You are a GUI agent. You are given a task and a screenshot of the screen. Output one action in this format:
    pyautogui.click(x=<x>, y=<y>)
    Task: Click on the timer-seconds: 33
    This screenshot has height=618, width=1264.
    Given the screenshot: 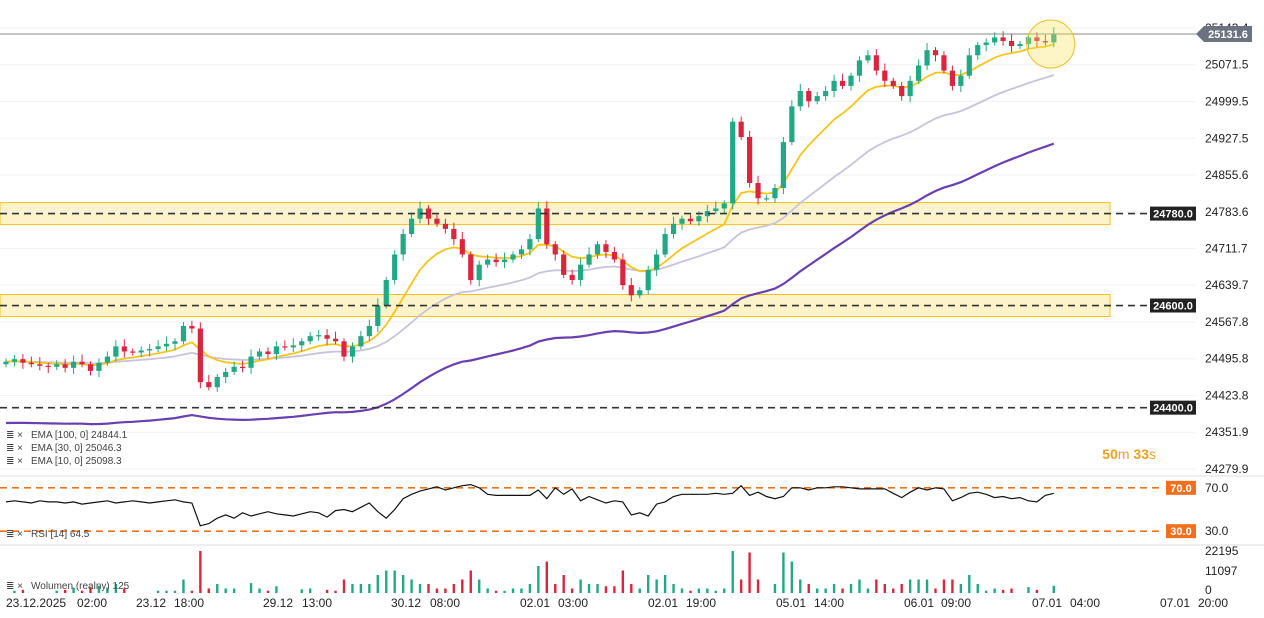 What is the action you would take?
    pyautogui.click(x=1141, y=454)
    